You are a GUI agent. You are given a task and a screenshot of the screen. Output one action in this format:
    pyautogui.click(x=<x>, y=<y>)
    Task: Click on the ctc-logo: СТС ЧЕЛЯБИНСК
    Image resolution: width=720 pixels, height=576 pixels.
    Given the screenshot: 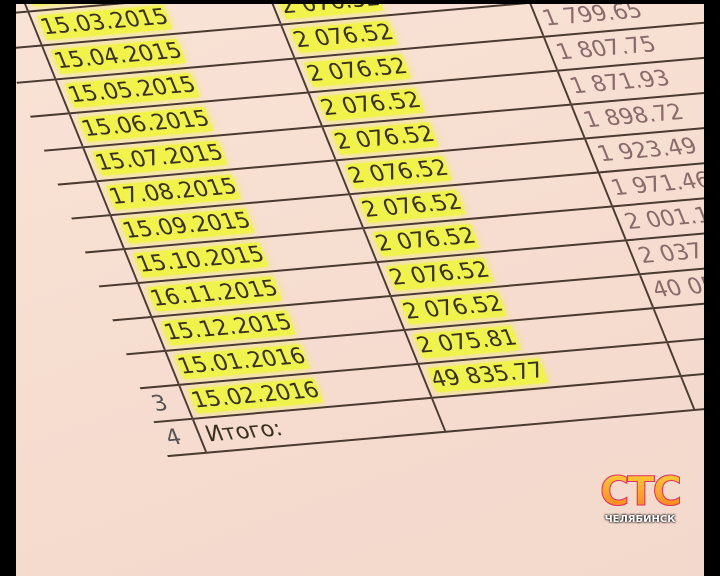 What is the action you would take?
    pyautogui.click(x=640, y=498)
    